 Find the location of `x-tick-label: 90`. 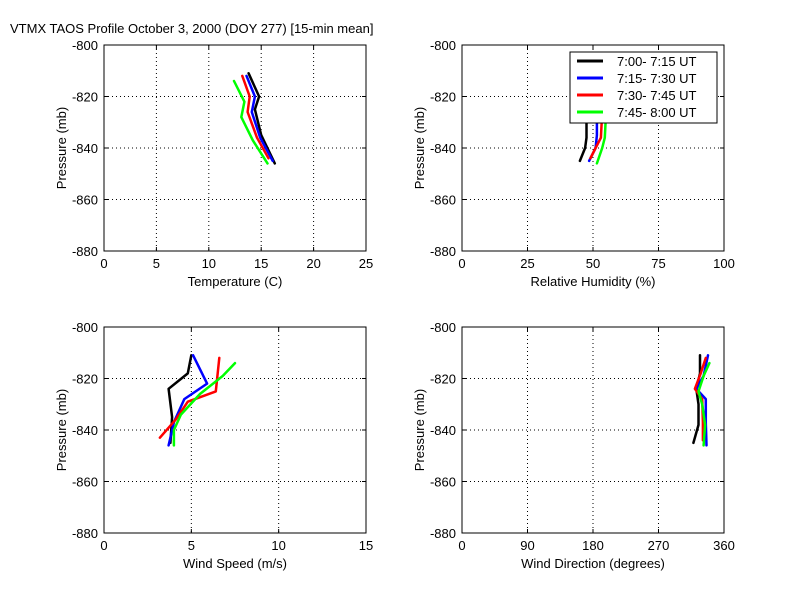

x-tick-label: 90 is located at coordinates (527, 545).